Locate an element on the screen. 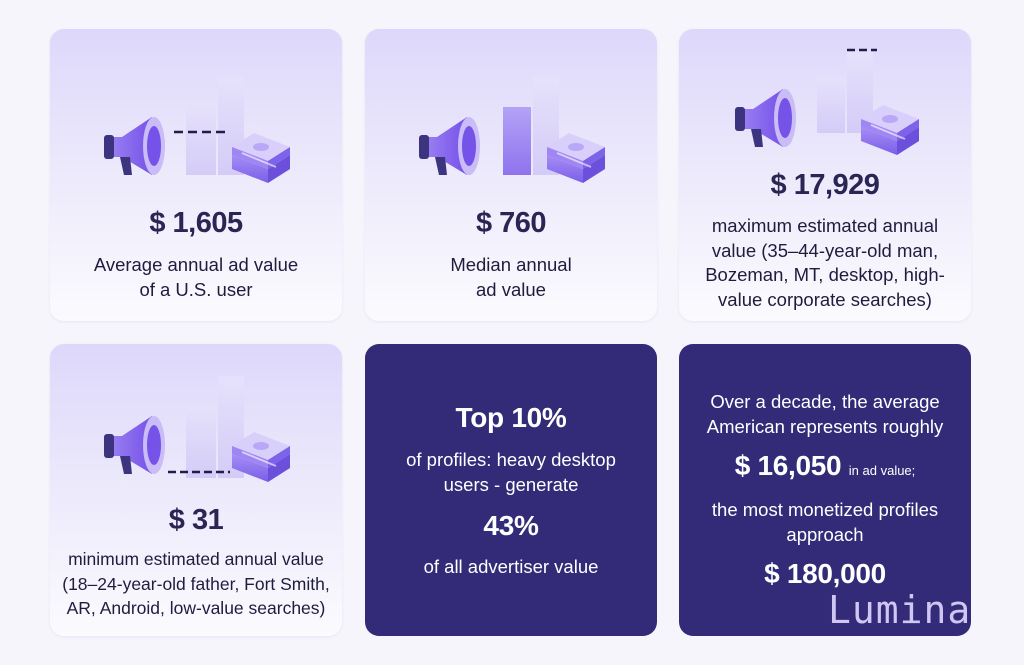  stat-card-median: $ 760 Median annual ad value is located at coordinates (511, 175).